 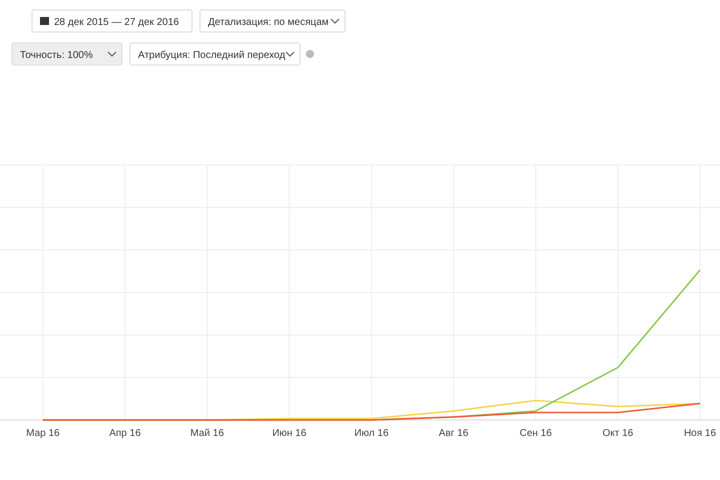 I want to click on text: Точность: 100%, so click(x=56, y=55).